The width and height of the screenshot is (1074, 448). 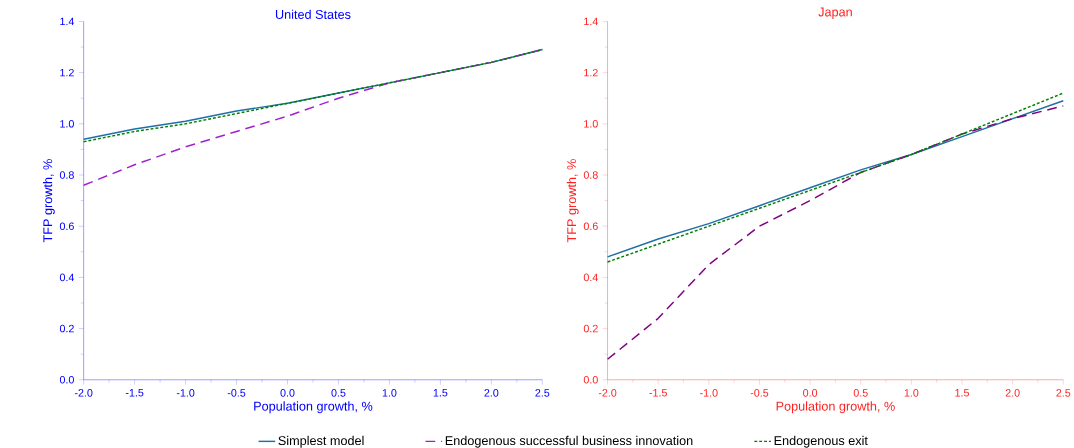 I want to click on legend-label: Endogenous exit, so click(x=821, y=441).